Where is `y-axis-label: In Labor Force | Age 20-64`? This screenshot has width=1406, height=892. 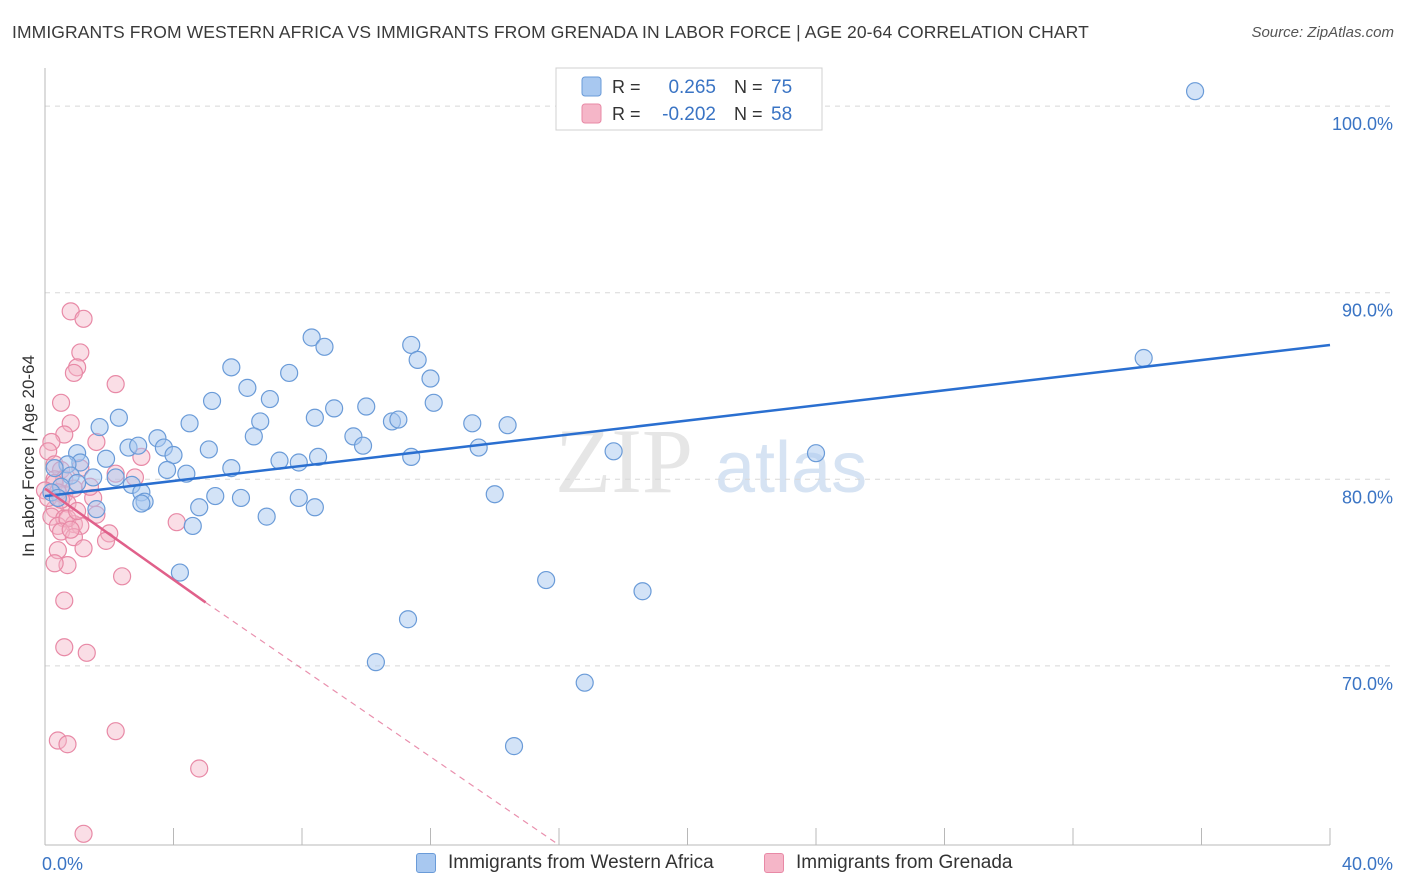 y-axis-label: In Labor Force | Age 20-64 is located at coordinates (28, 456).